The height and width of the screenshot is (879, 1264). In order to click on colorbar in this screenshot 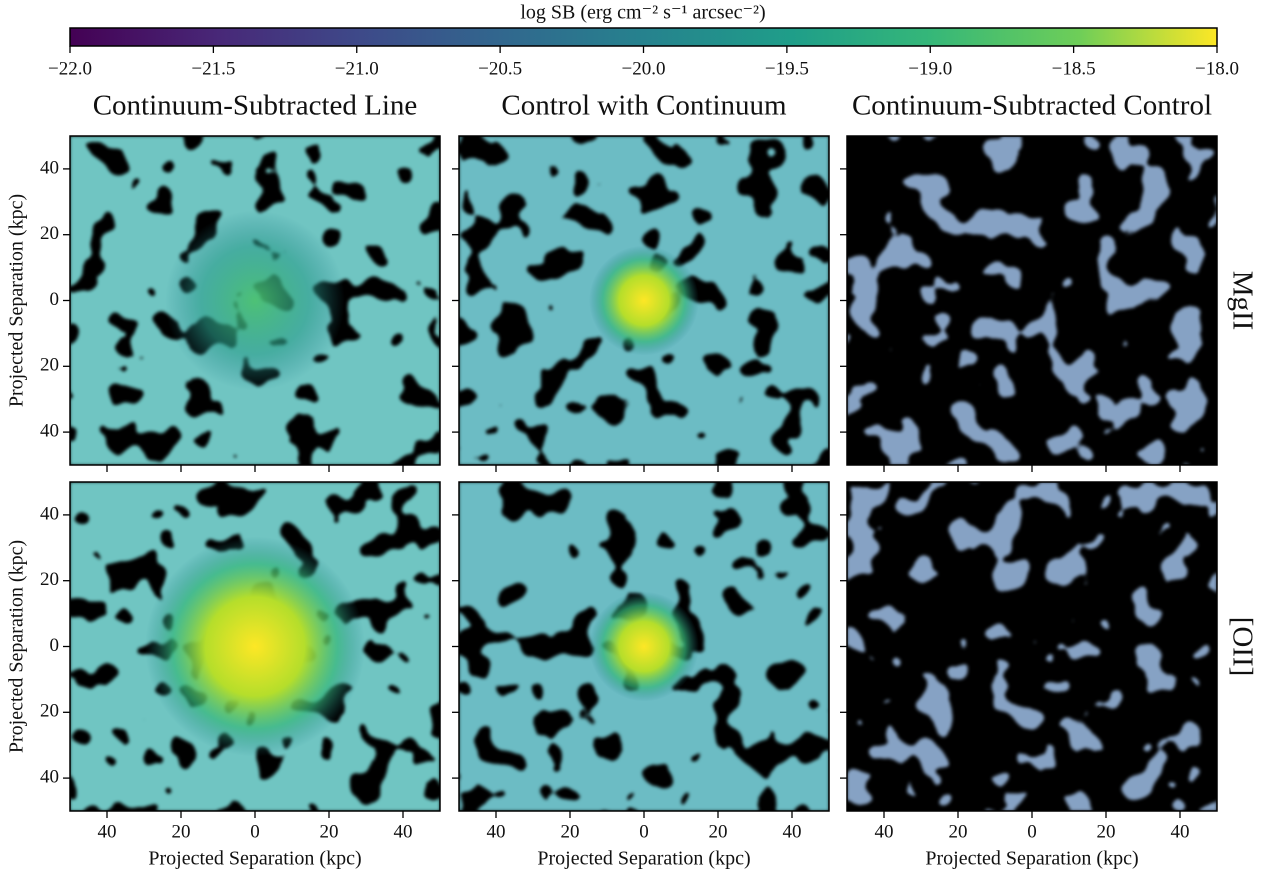, I will do `click(643, 37)`.